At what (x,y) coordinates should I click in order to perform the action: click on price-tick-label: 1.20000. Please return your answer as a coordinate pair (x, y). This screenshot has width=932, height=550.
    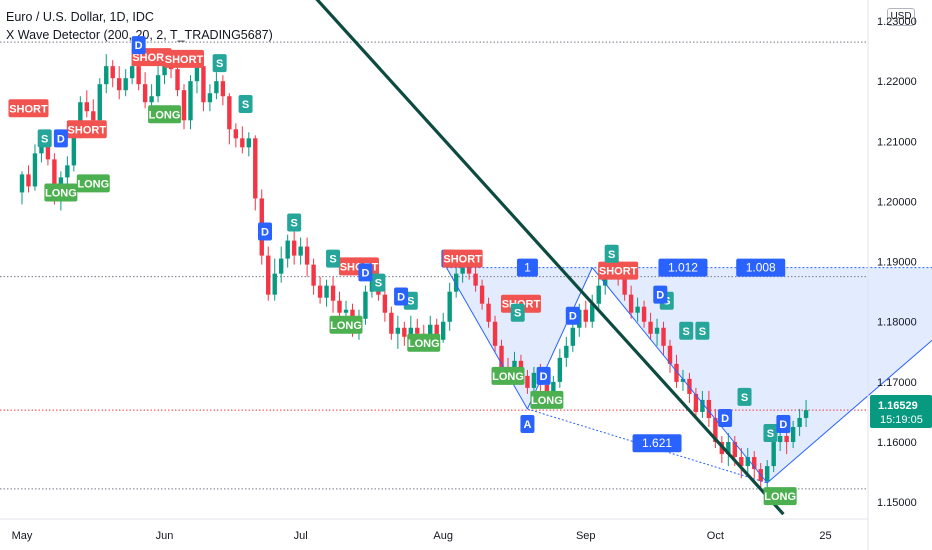
    Looking at the image, I should click on (897, 202).